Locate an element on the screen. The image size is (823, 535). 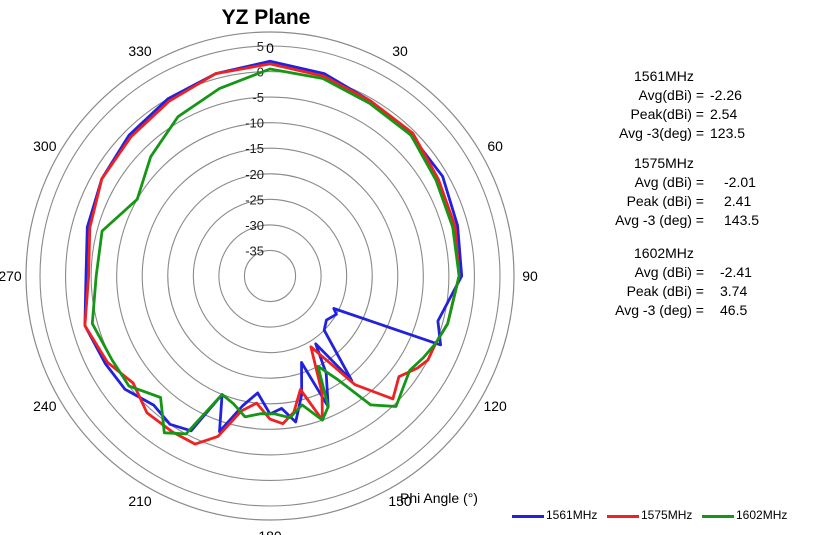
angle-tick-label: 240 is located at coordinates (45, 406).